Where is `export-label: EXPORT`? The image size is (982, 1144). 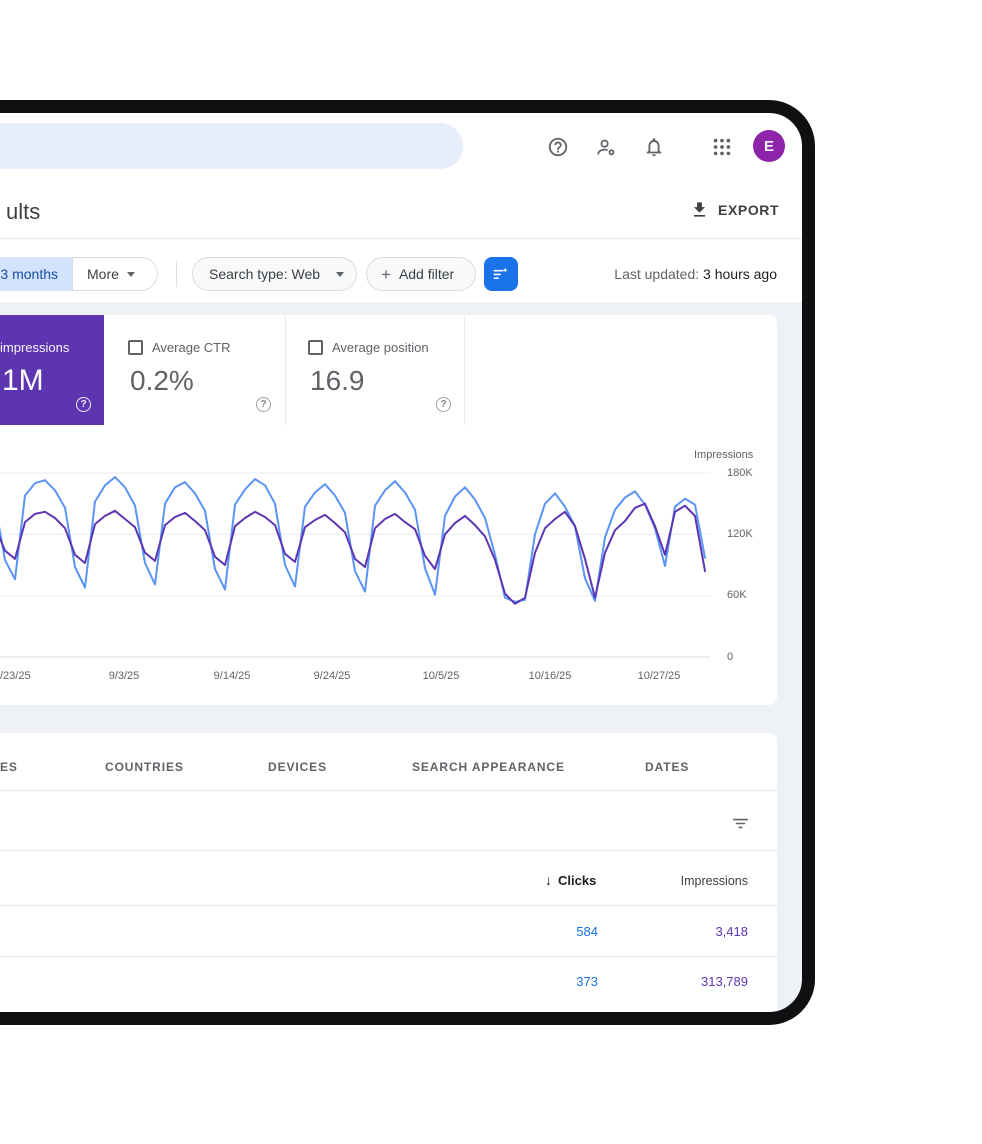
export-label: EXPORT is located at coordinates (749, 209).